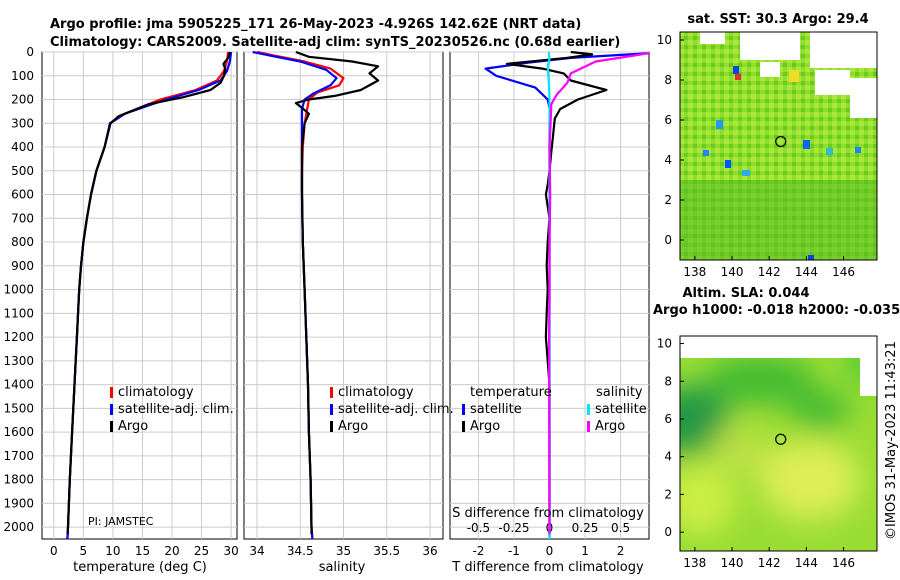 The height and width of the screenshot is (580, 900). I want to click on x-tick-label: 1, so click(585, 551).